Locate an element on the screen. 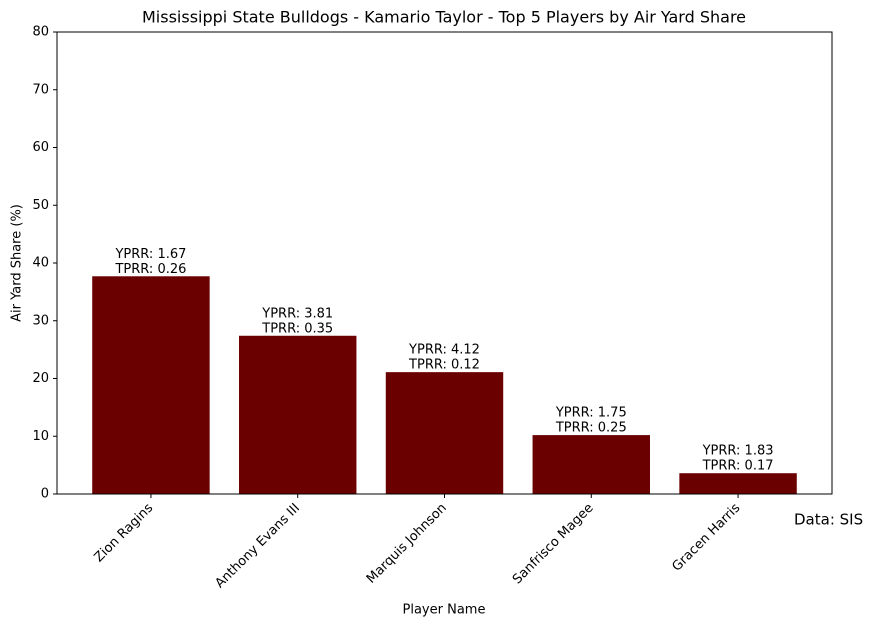 The width and height of the screenshot is (880, 628). x-axis-label: Player Name is located at coordinates (444, 610).